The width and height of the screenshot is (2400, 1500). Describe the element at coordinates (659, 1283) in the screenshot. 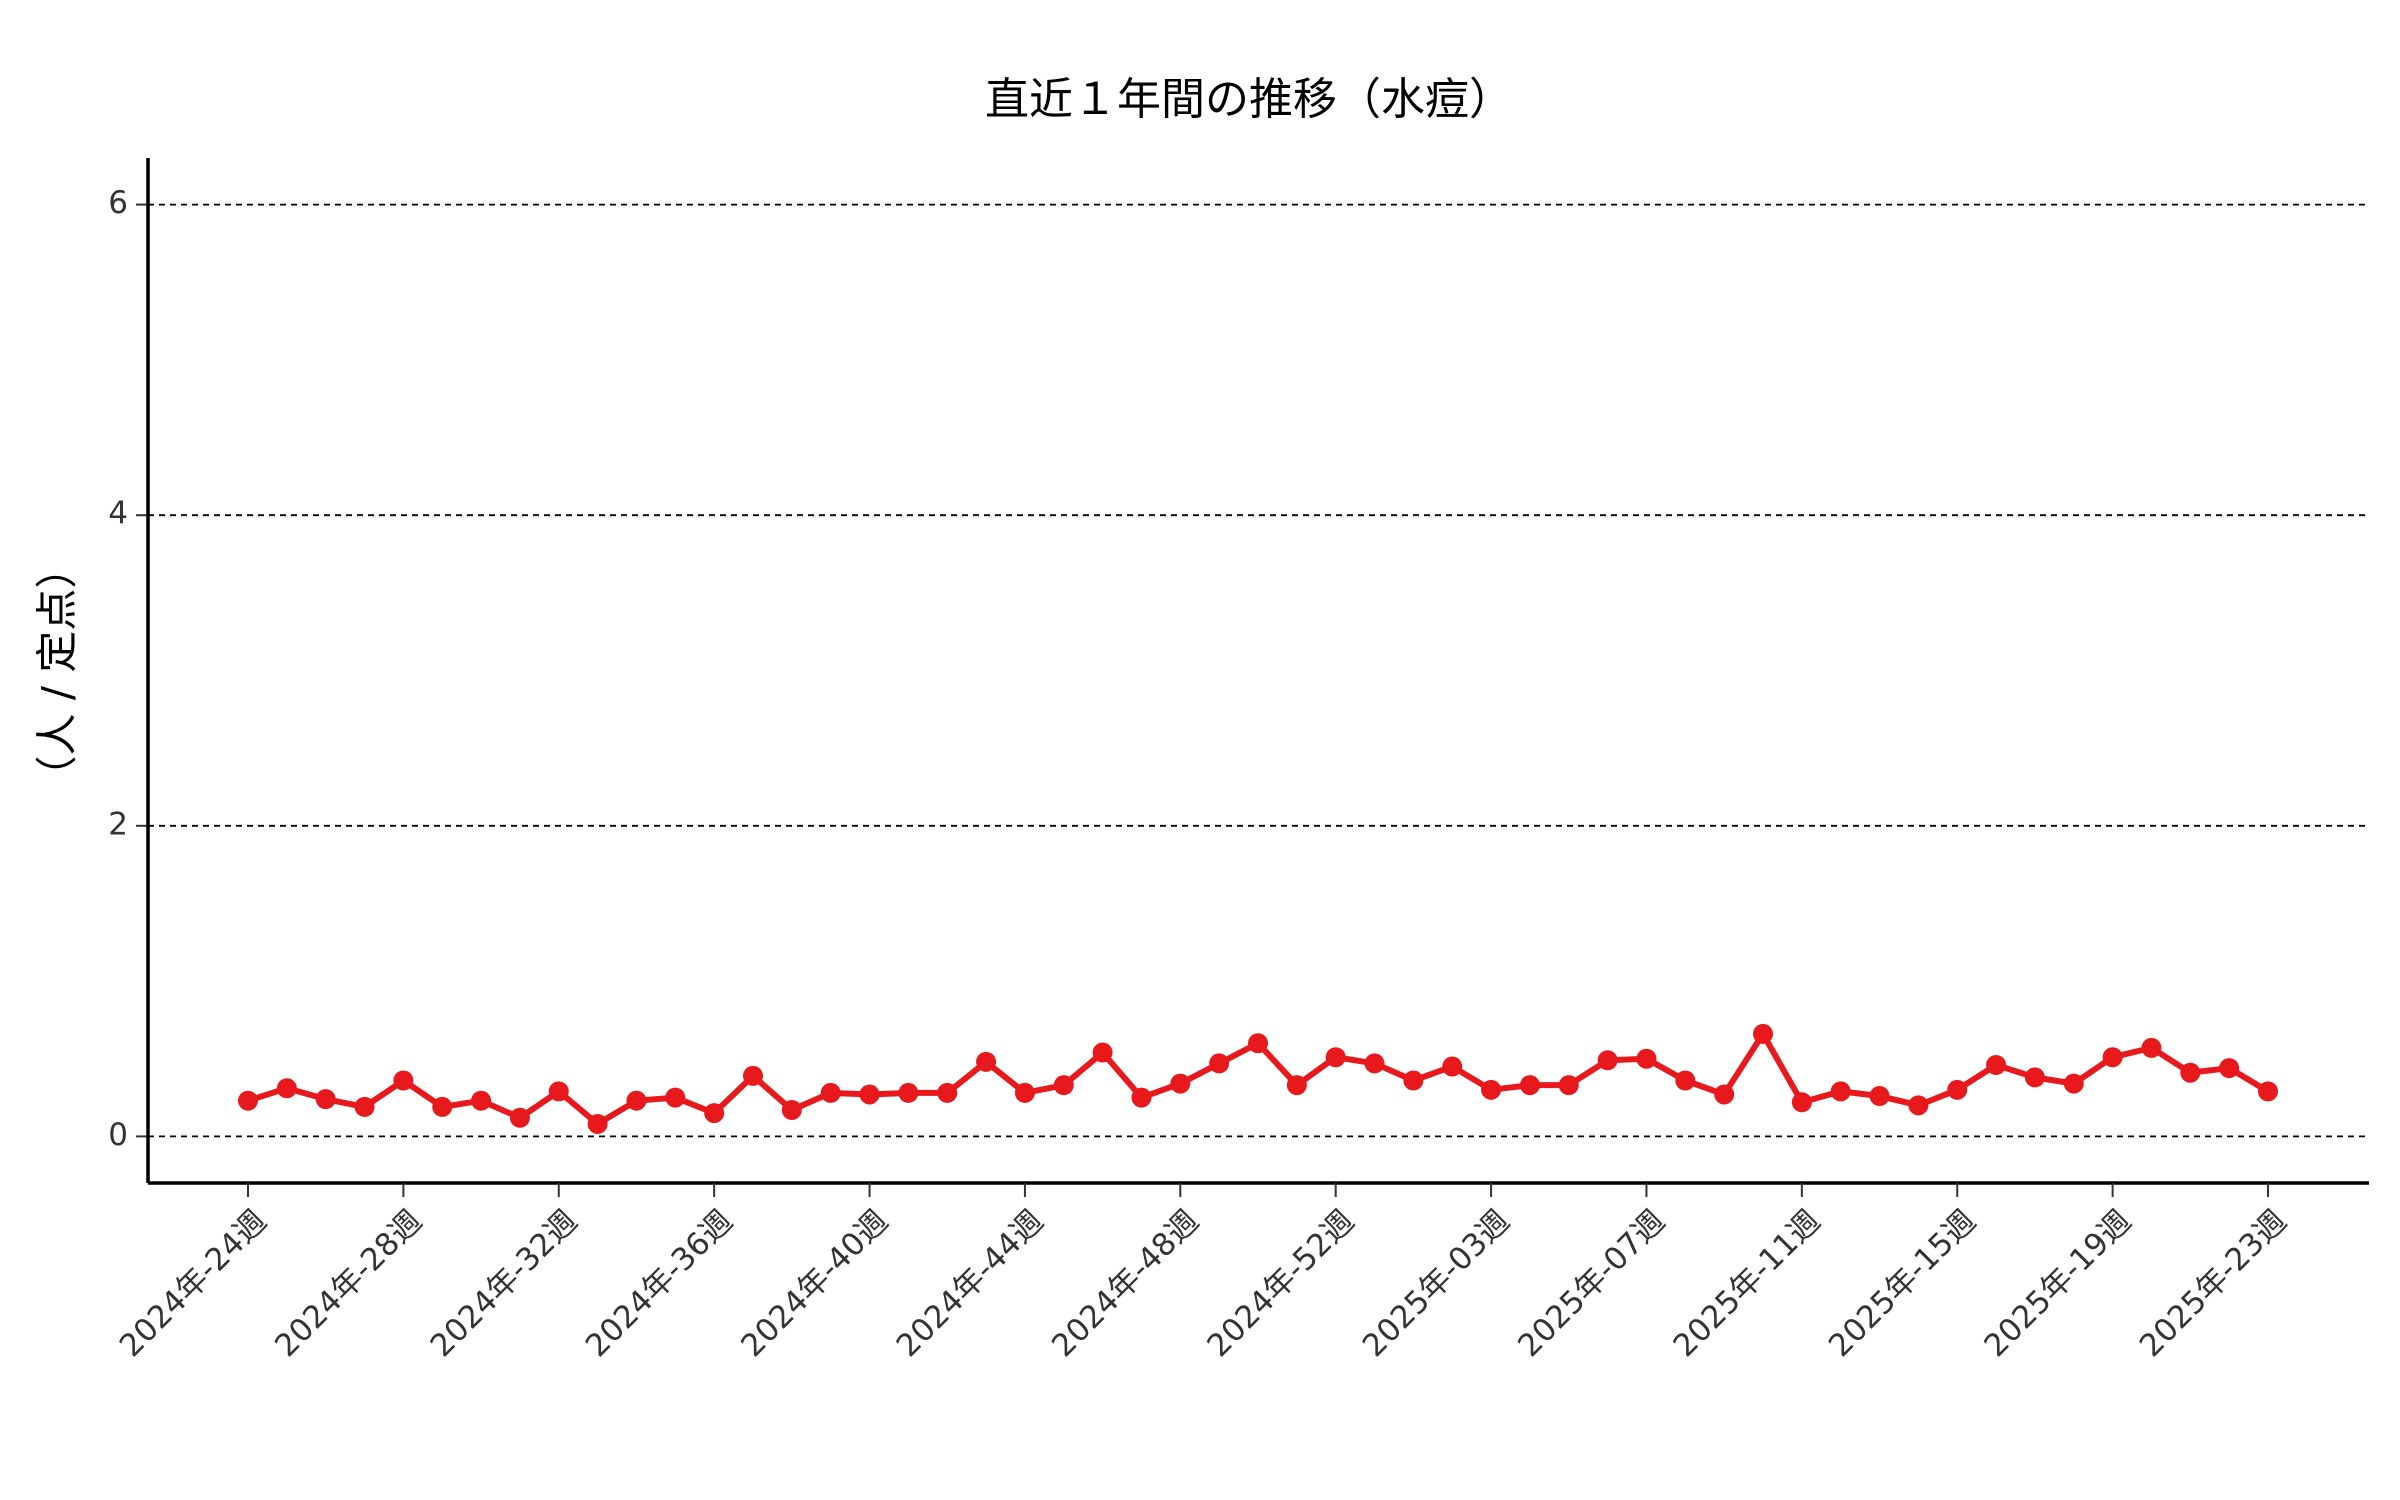

I see `x-tick-label: 2024年-36週` at that location.